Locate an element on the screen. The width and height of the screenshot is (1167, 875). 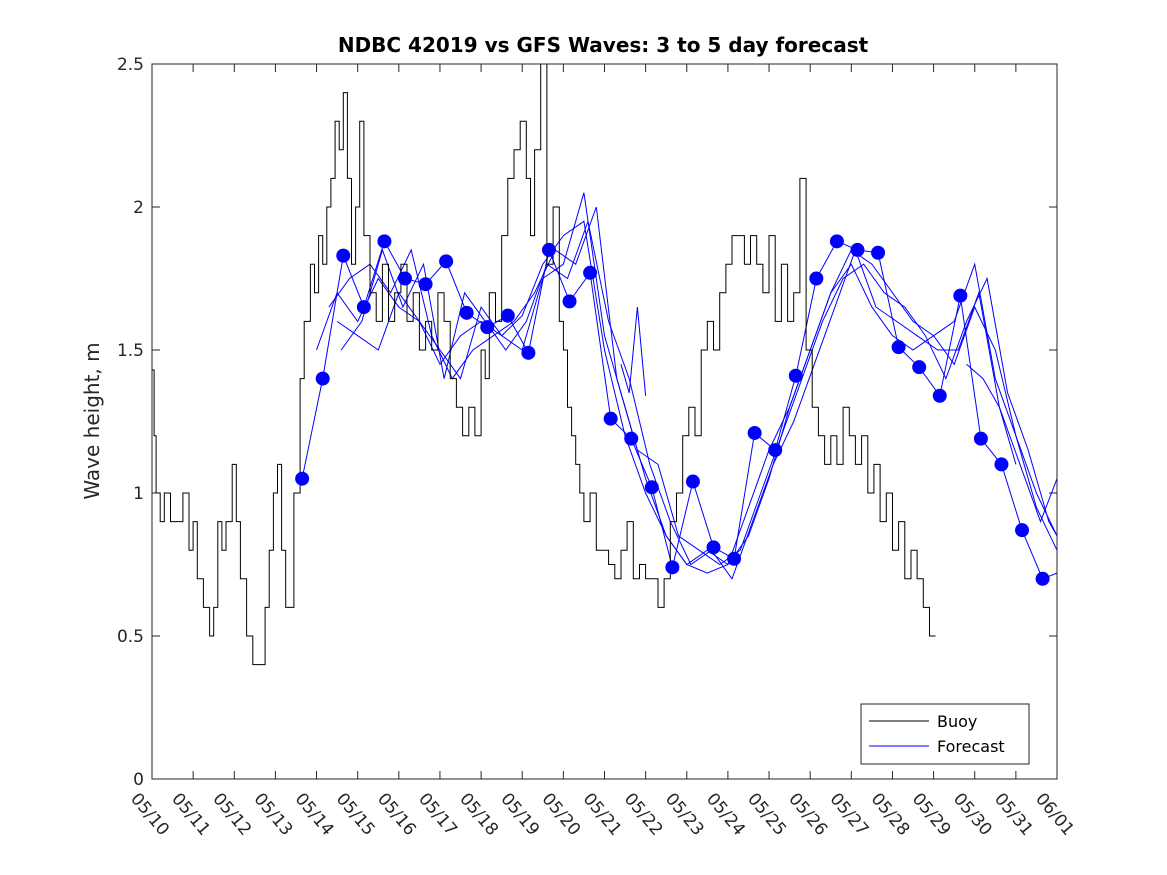
y-tick-label: 1.5 is located at coordinates (130, 351).